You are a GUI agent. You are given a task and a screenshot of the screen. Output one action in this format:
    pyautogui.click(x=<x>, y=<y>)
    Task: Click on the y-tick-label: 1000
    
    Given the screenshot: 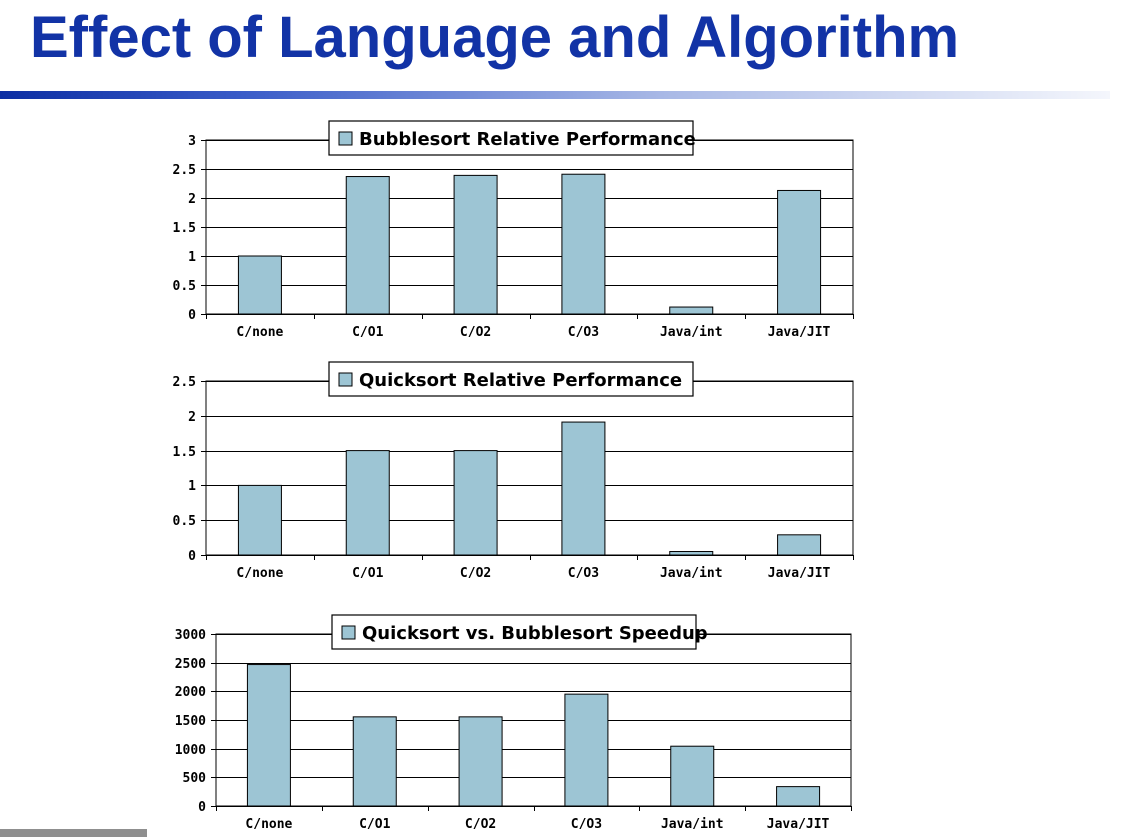 What is the action you would take?
    pyautogui.click(x=190, y=750)
    